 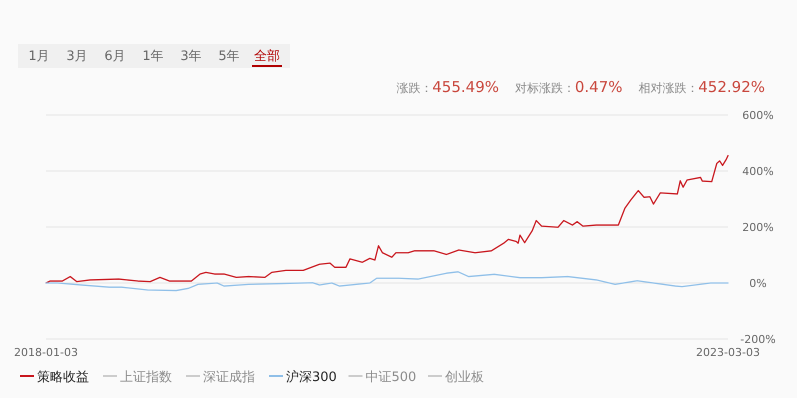 I want to click on text: 3月, so click(x=77, y=56).